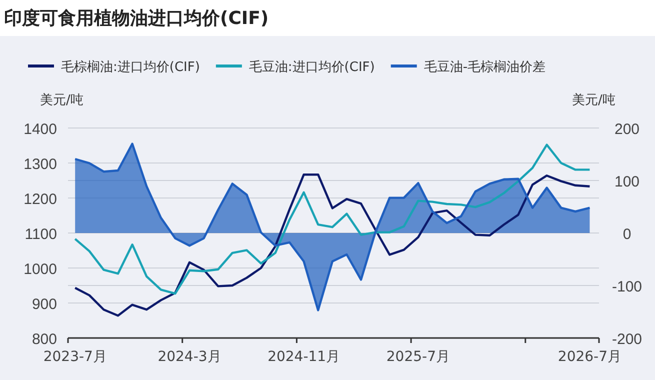  What do you see at coordinates (627, 339) in the screenshot?
I see `y2-tick-label: -200` at bounding box center [627, 339].